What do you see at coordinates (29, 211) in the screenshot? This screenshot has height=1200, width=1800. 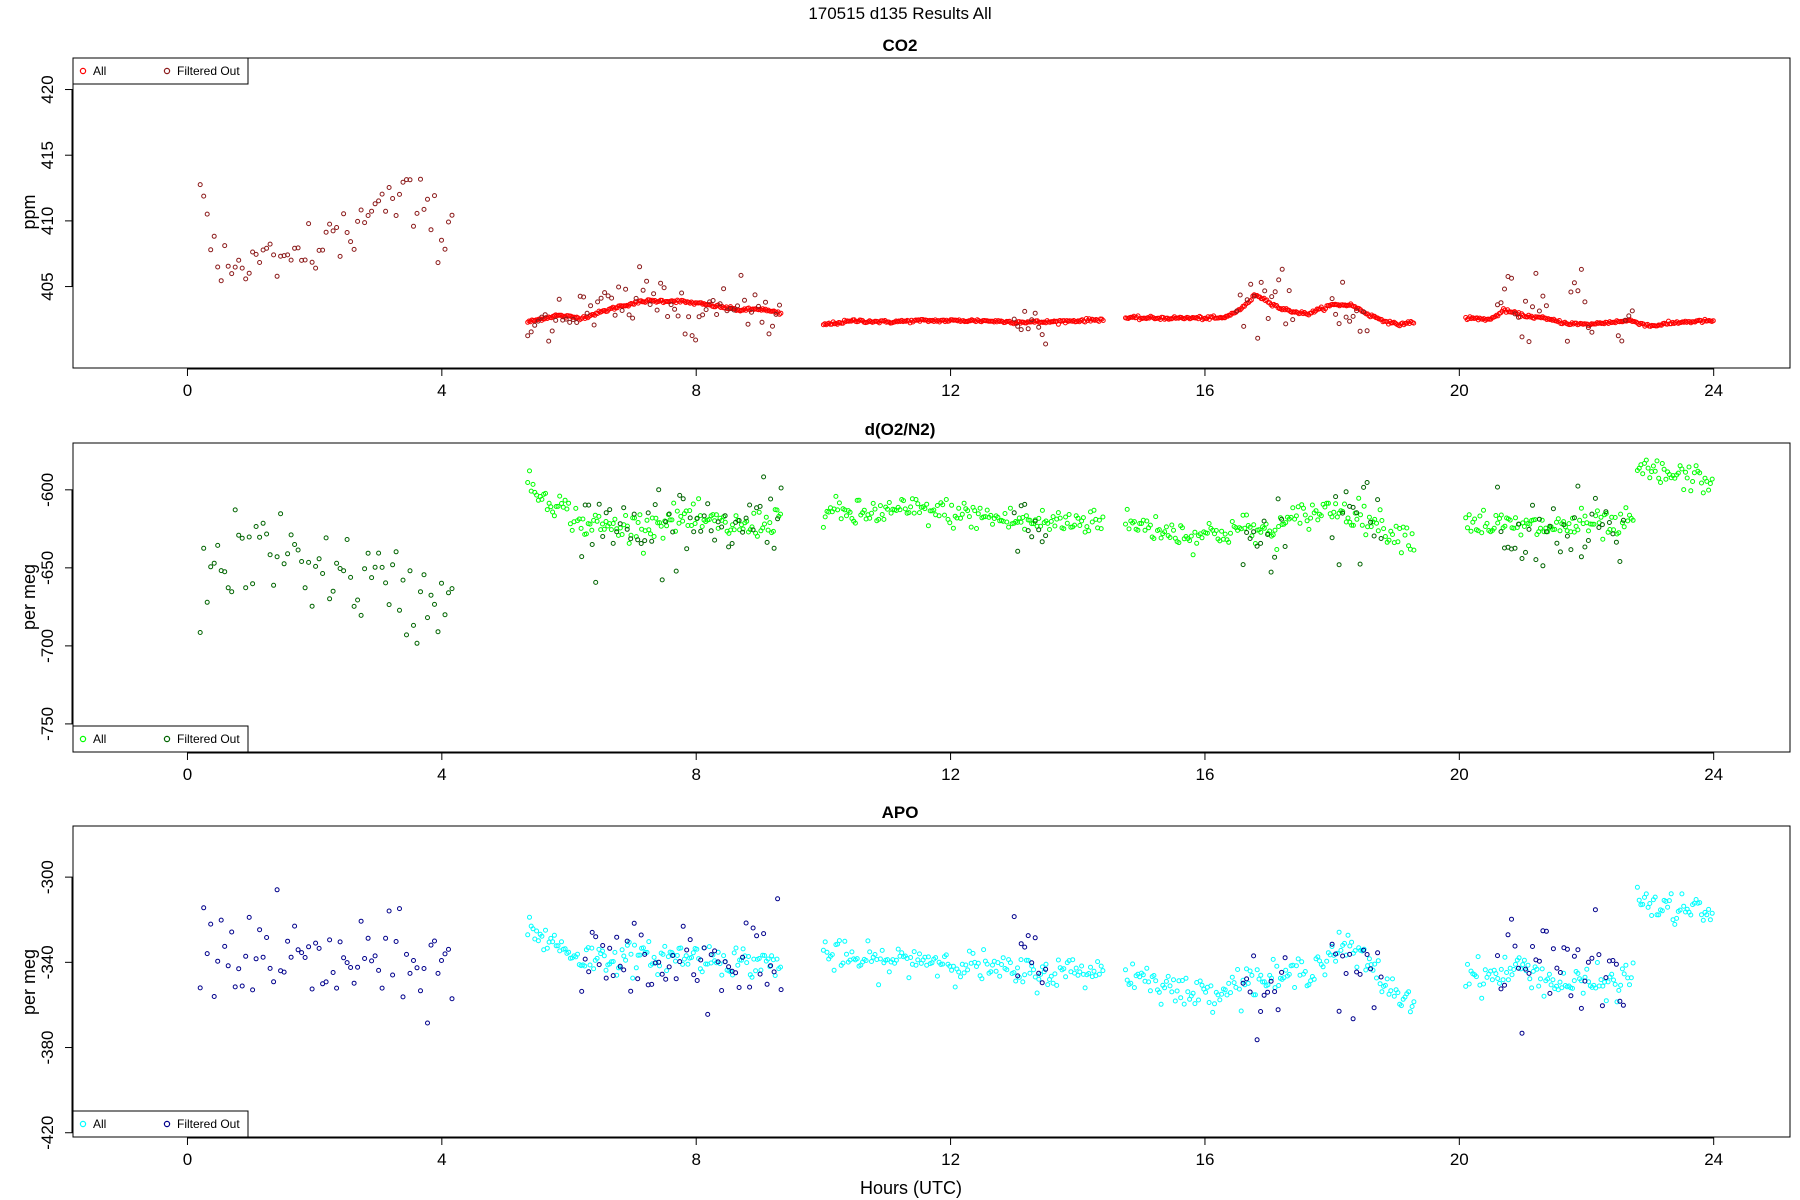 I see `ylabel-co2: ppm` at bounding box center [29, 211].